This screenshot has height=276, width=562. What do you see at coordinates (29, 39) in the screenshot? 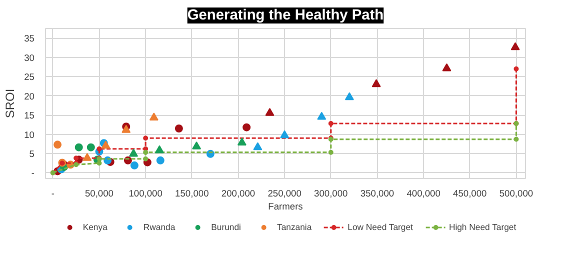
I see `y-tick-label: 35` at bounding box center [29, 39].